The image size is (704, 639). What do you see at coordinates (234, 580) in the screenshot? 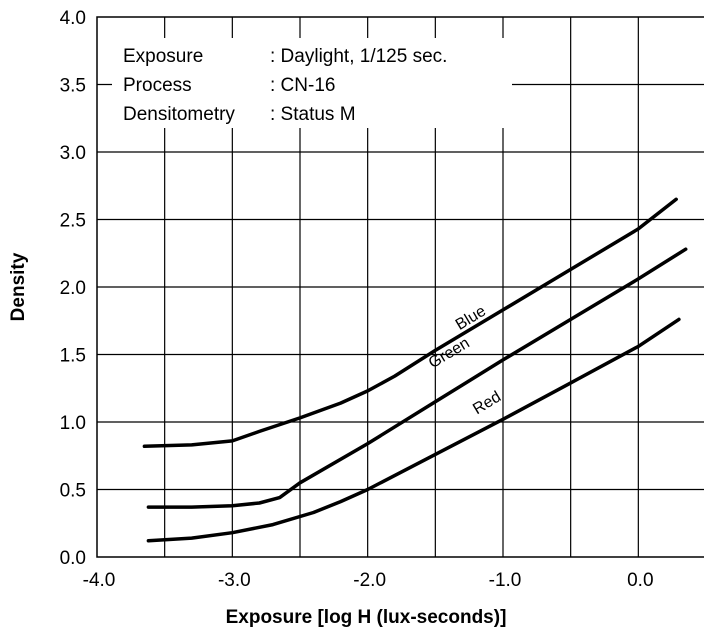
I see `x-tick-label: -3.0` at bounding box center [234, 580].